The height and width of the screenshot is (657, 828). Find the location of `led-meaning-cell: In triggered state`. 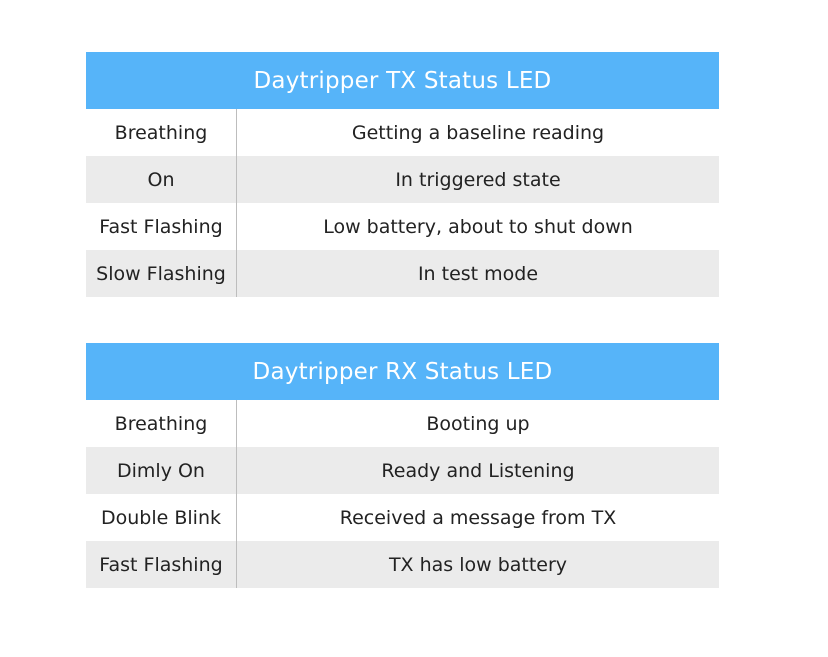

led-meaning-cell: In triggered state is located at coordinates (478, 179).